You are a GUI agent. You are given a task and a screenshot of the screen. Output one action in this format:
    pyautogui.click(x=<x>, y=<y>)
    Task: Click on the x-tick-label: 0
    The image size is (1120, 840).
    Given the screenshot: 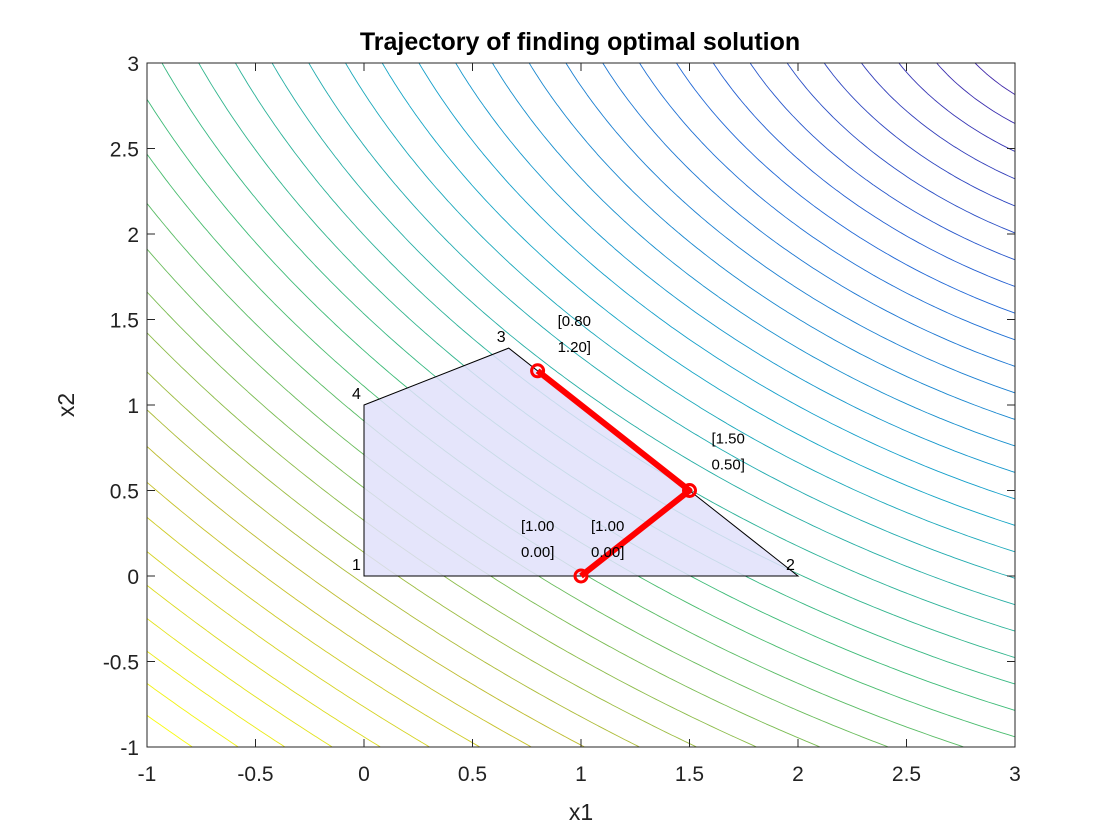 What is the action you would take?
    pyautogui.click(x=364, y=774)
    